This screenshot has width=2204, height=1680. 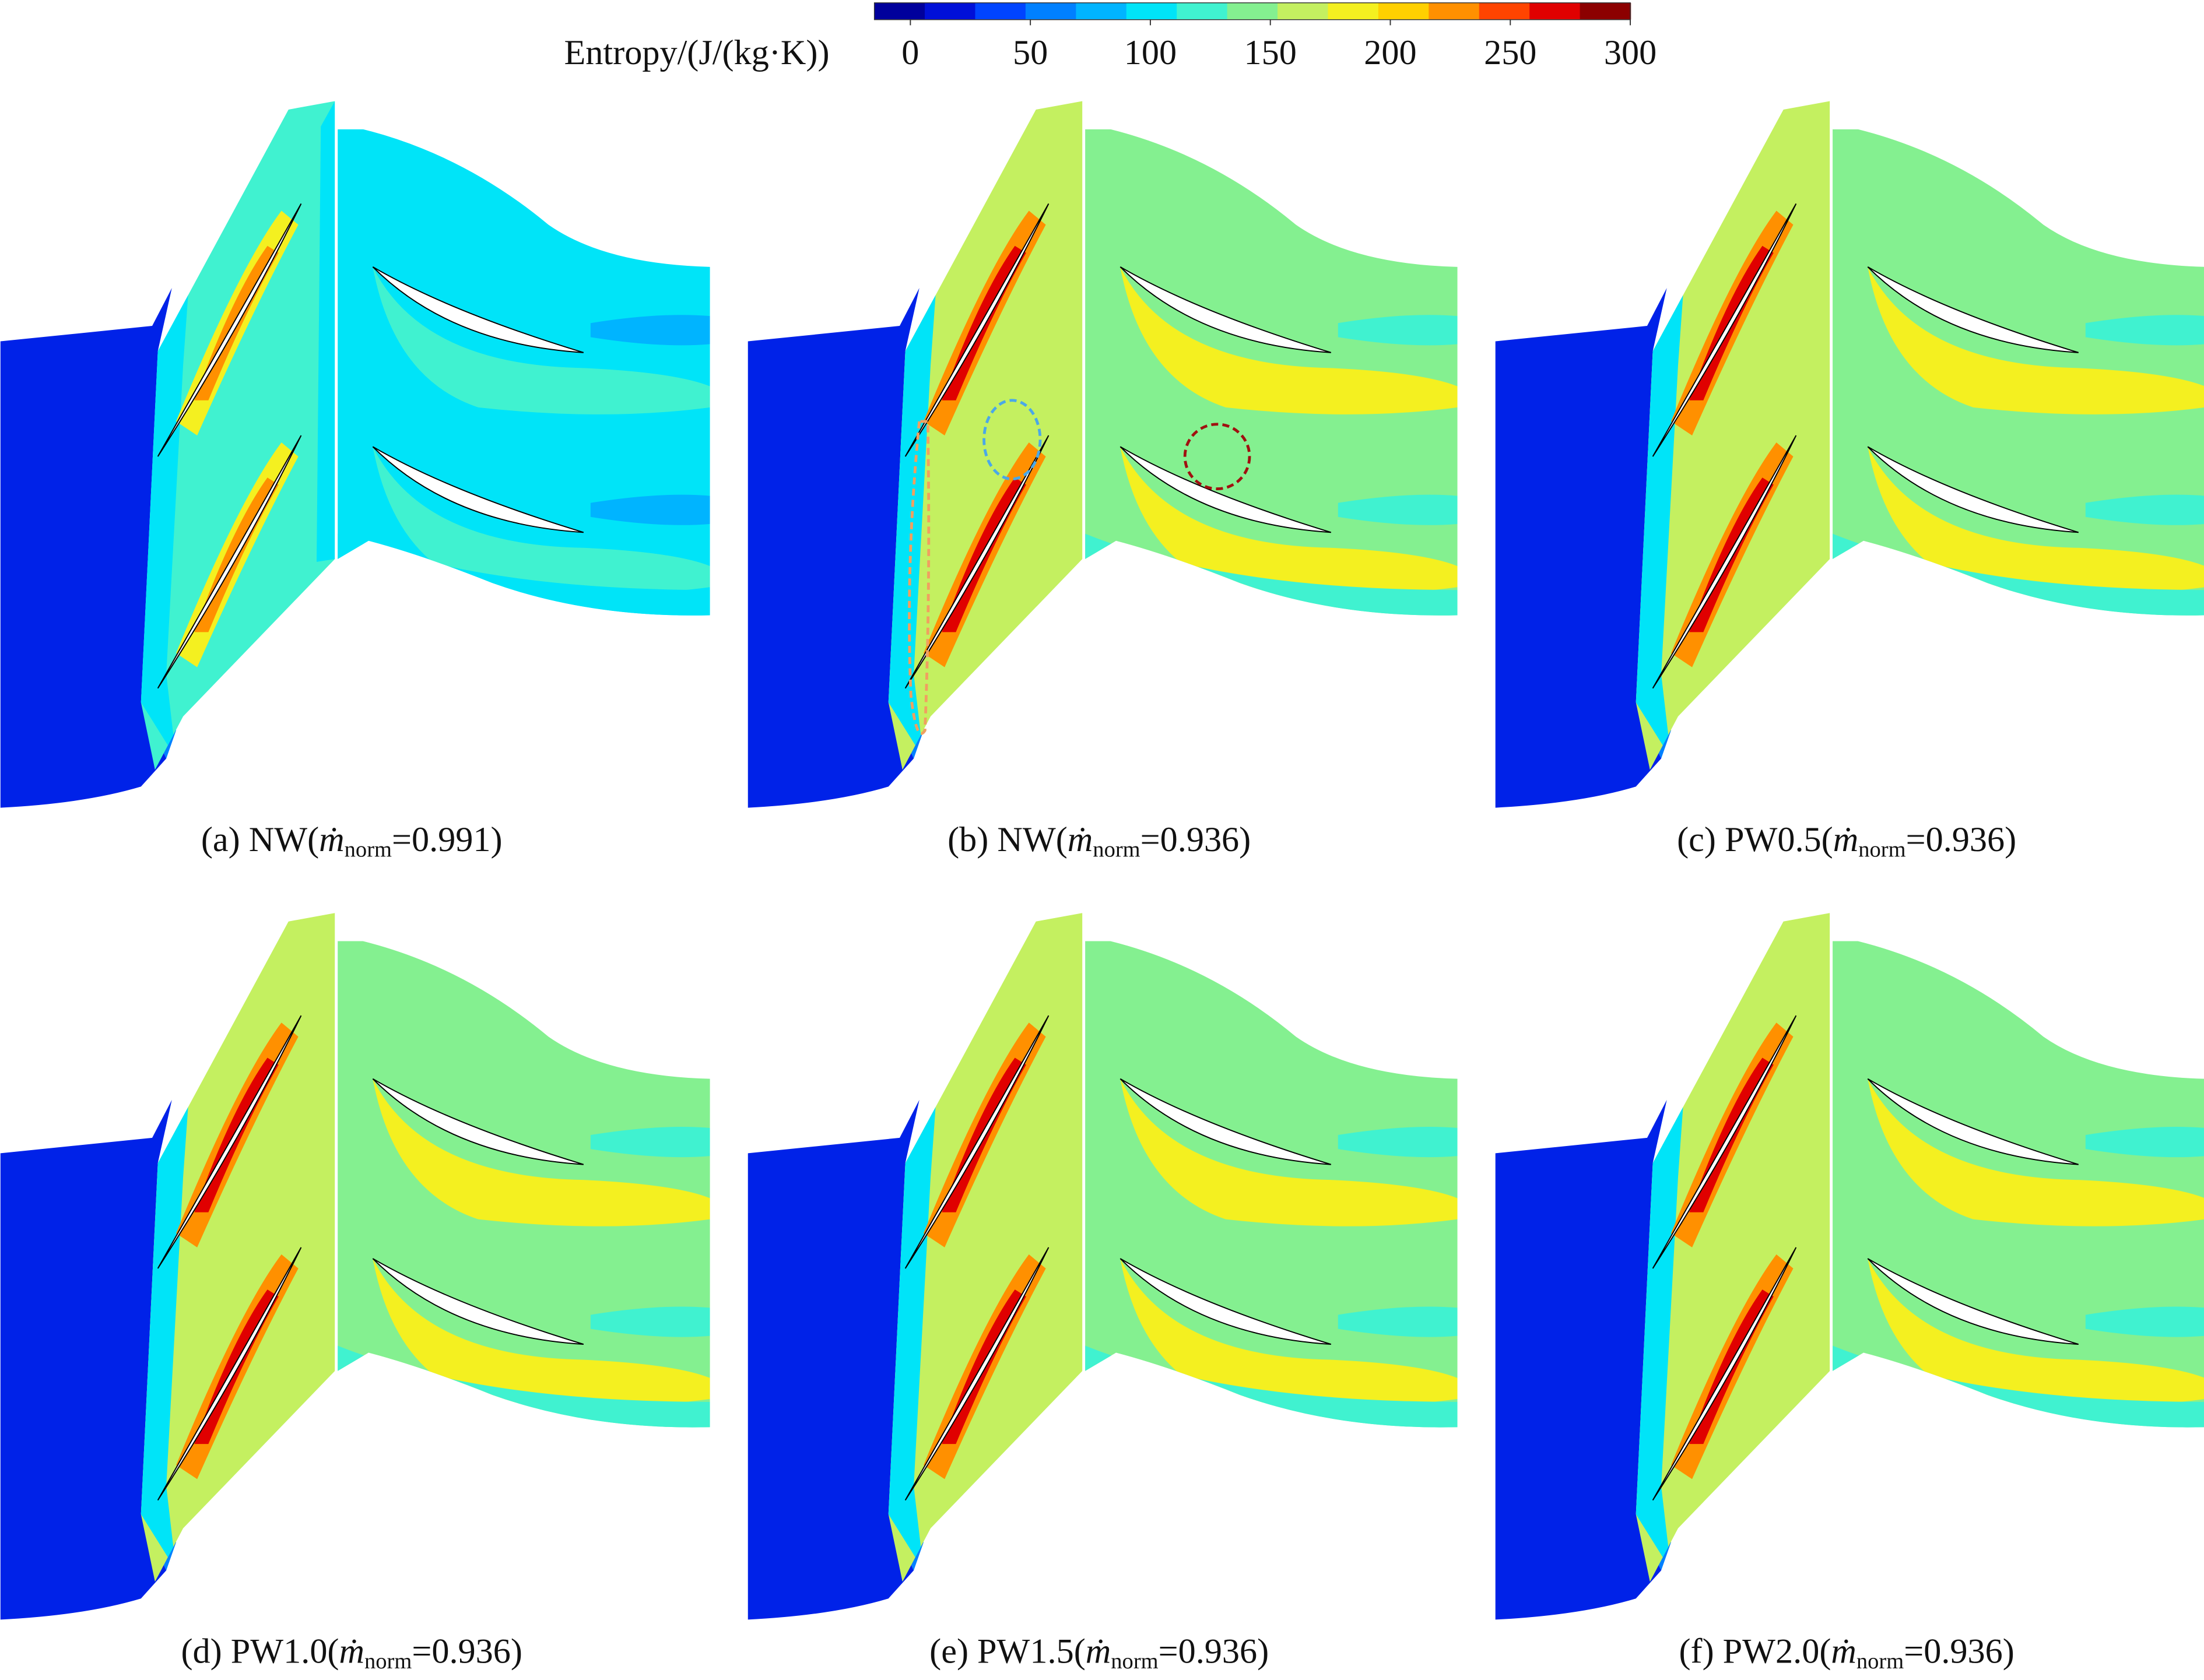 I want to click on caption-prefix: (c) PW0.5(, so click(x=1755, y=839).